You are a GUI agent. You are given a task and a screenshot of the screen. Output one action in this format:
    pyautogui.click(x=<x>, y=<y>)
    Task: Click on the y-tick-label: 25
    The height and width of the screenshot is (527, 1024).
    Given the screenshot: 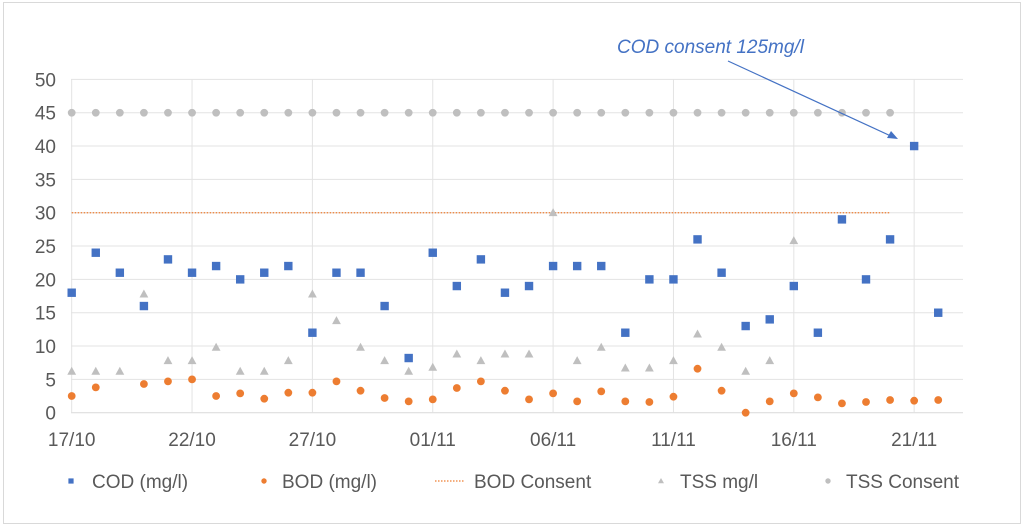 What is the action you would take?
    pyautogui.click(x=45, y=247)
    